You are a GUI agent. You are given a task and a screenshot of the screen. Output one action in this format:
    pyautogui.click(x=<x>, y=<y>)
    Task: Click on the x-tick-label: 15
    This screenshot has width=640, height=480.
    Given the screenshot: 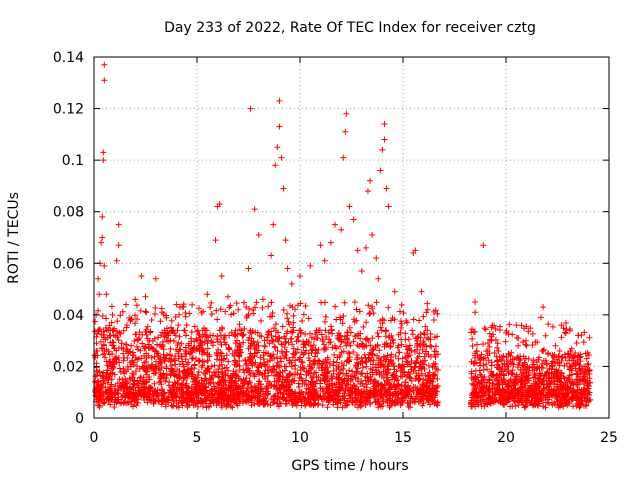 What is the action you would take?
    pyautogui.click(x=403, y=438)
    